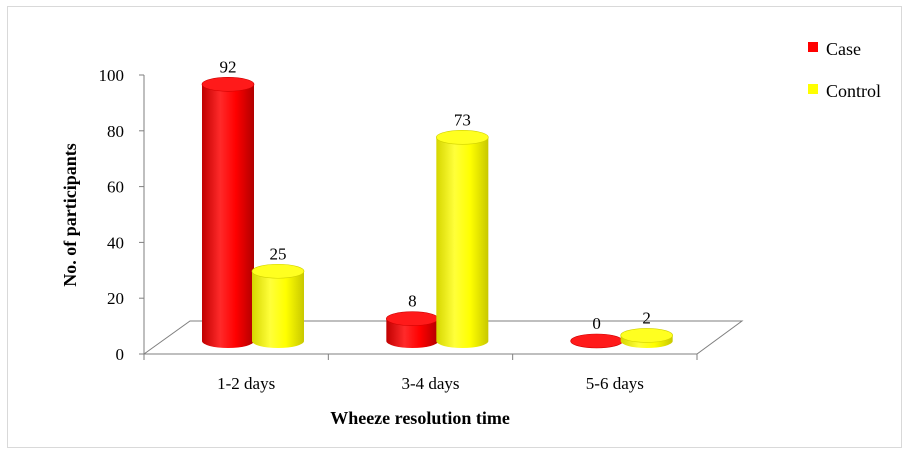 The height and width of the screenshot is (455, 911). I want to click on data-label: 73, so click(462, 119).